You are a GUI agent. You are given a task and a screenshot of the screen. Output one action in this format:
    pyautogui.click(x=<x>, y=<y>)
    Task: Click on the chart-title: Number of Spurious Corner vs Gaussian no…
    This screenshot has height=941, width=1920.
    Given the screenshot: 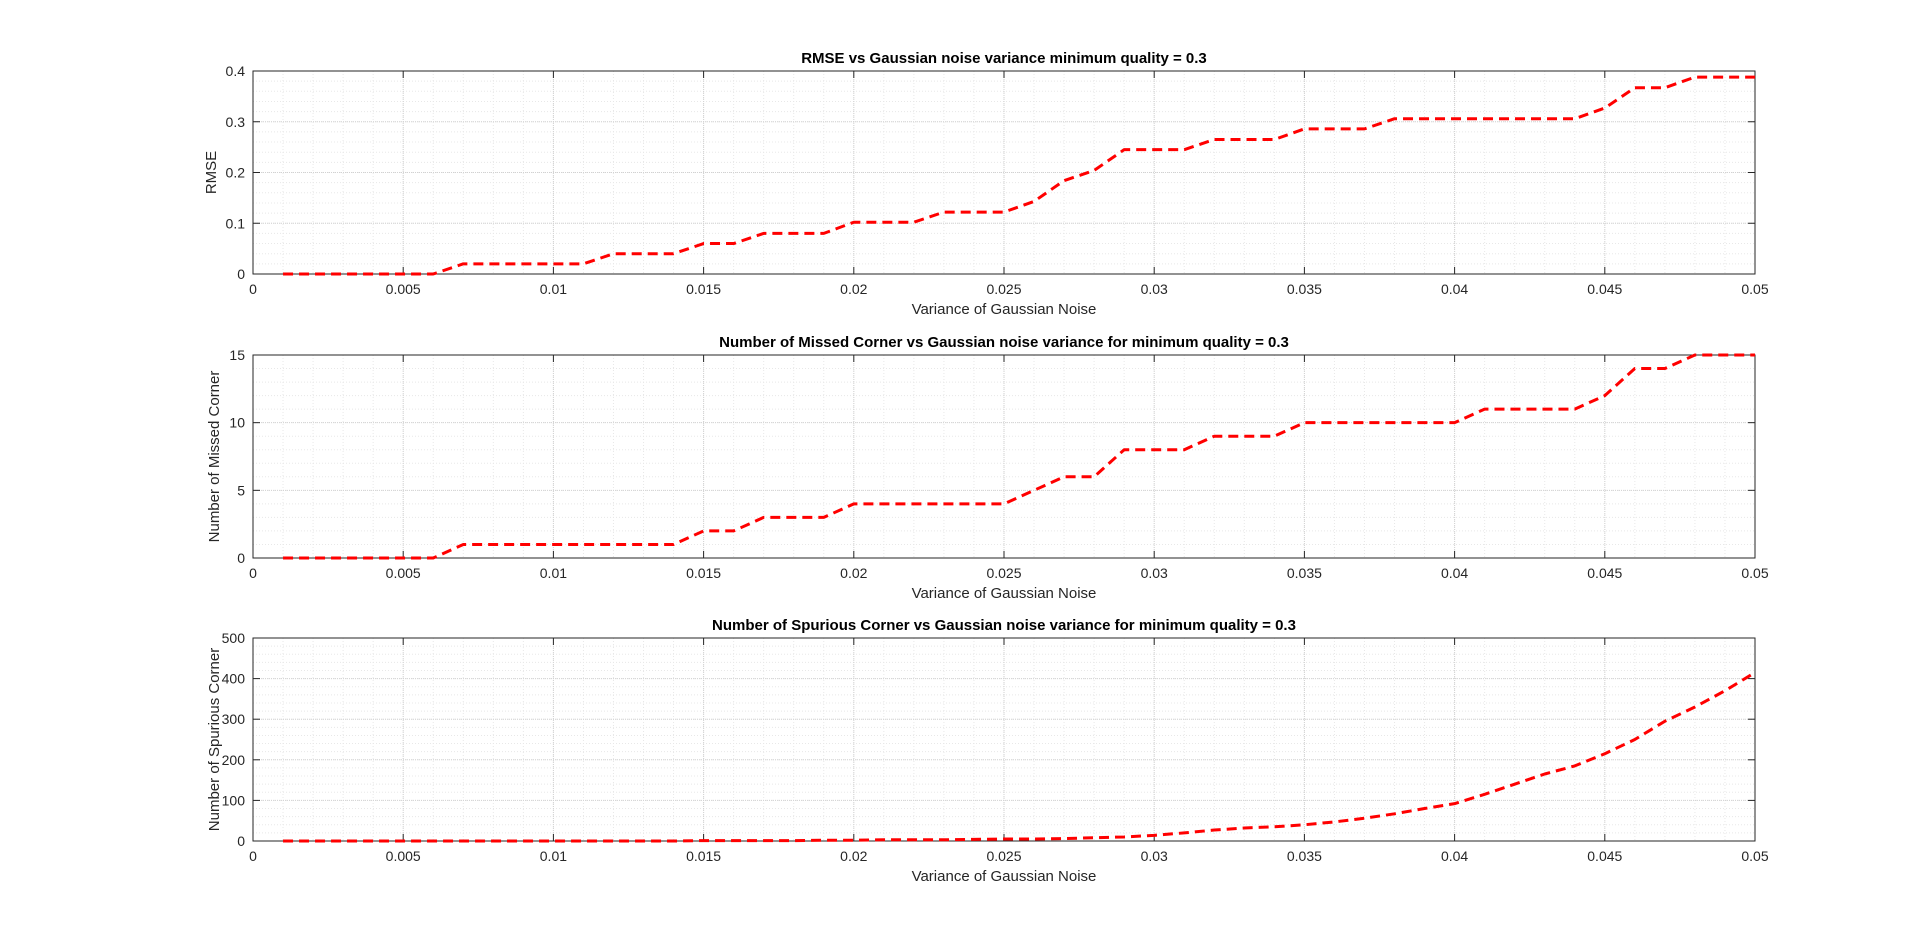 What is the action you would take?
    pyautogui.click(x=1004, y=625)
    